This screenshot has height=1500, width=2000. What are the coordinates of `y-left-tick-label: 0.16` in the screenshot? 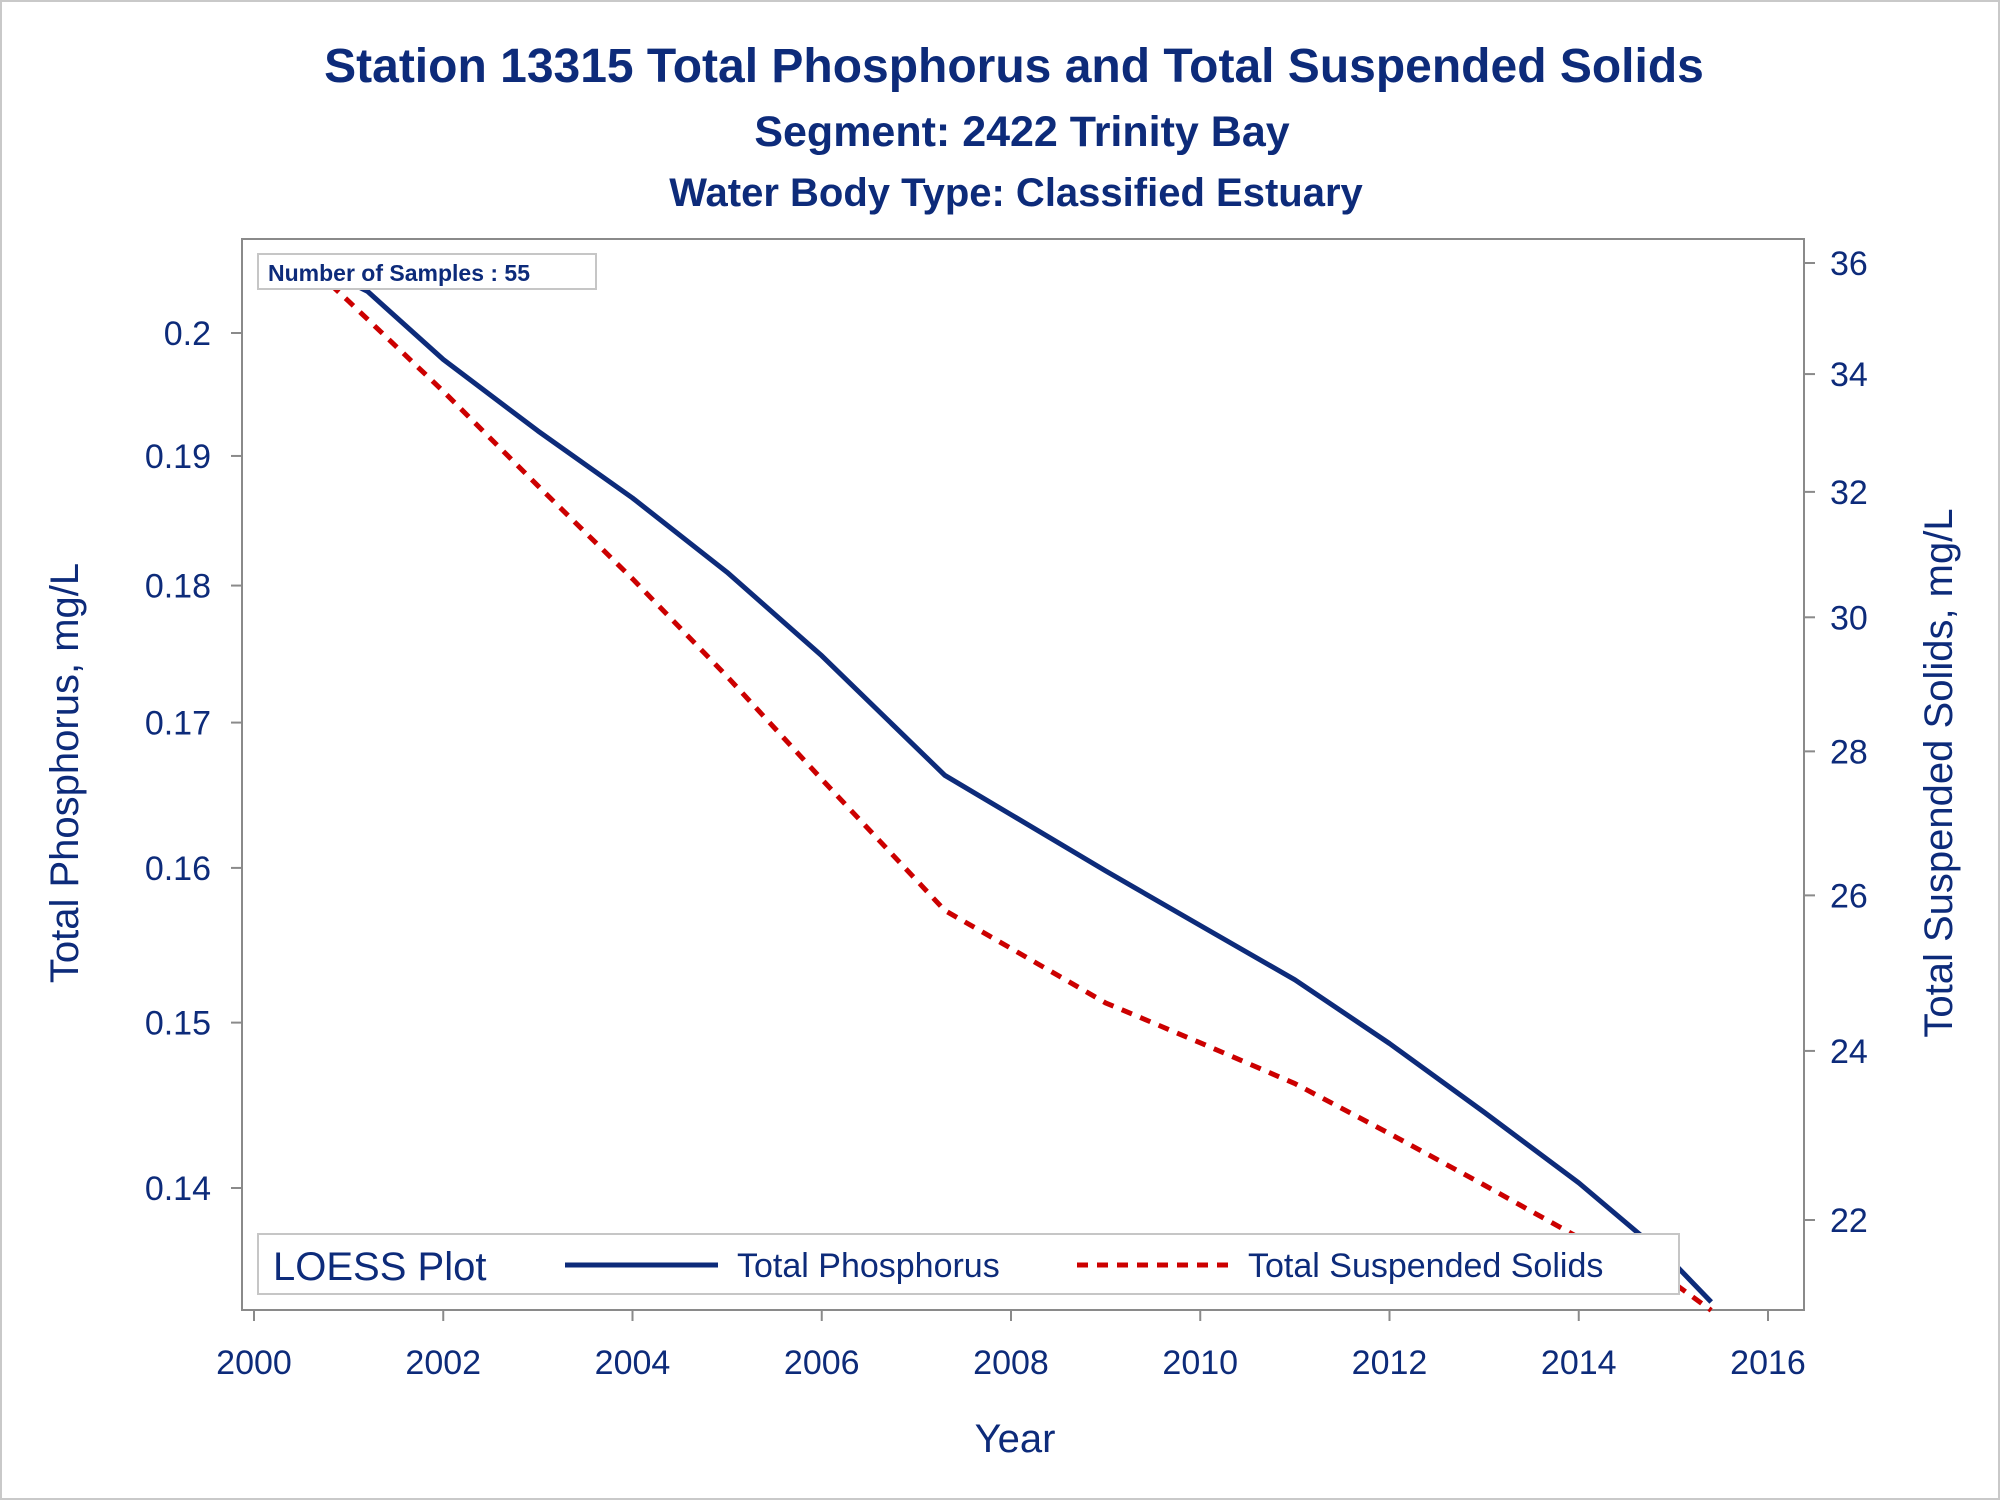 It's located at (178, 869).